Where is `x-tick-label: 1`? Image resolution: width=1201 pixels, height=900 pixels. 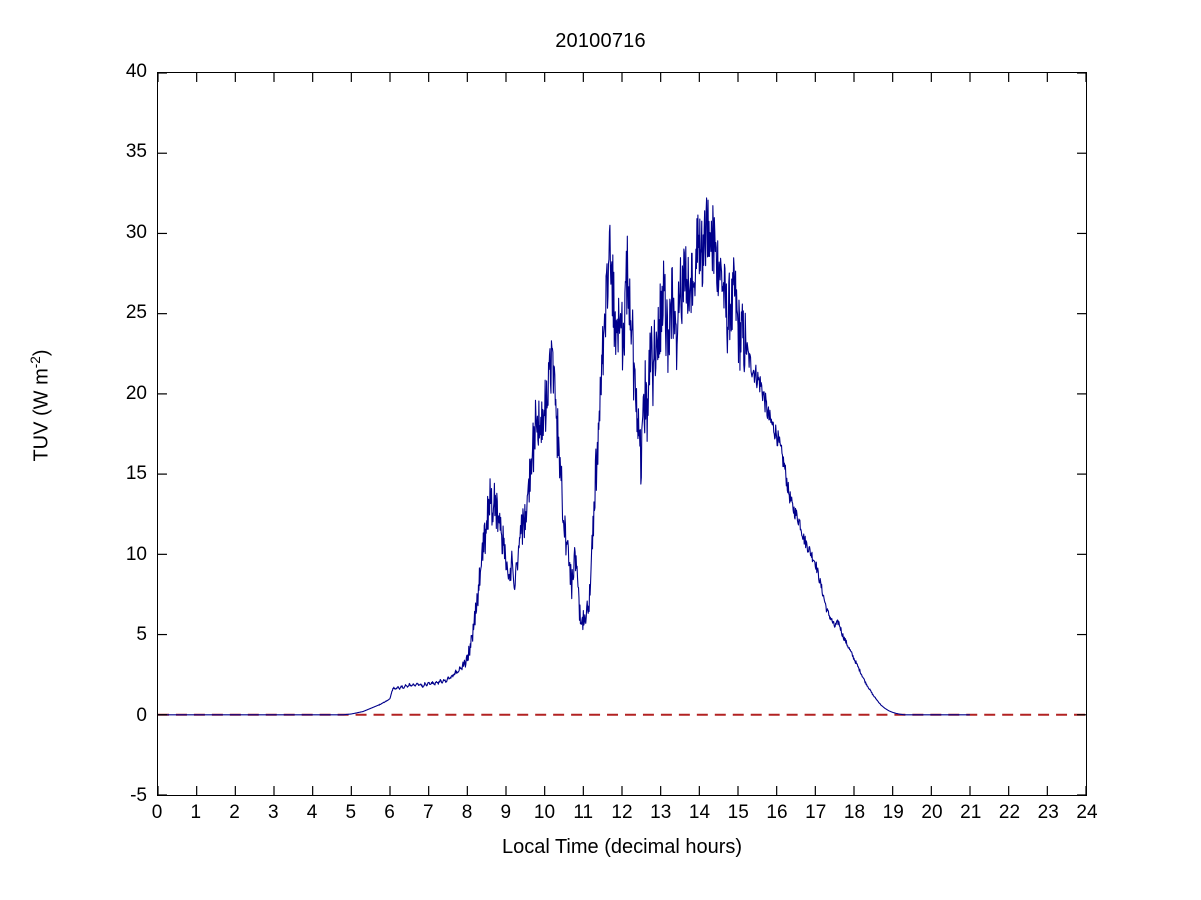 x-tick-label: 1 is located at coordinates (196, 812).